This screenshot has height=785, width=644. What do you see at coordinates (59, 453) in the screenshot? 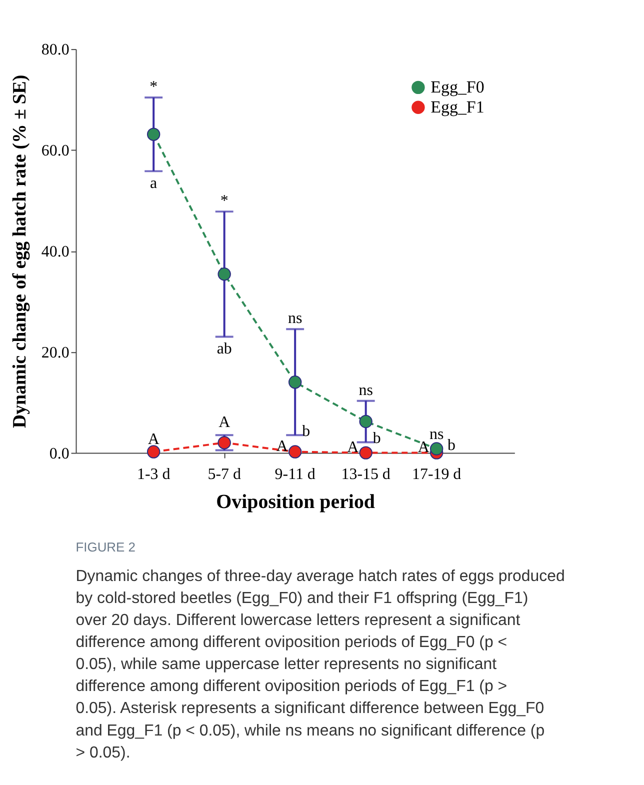
I see `y-tick-label: 0.0` at bounding box center [59, 453].